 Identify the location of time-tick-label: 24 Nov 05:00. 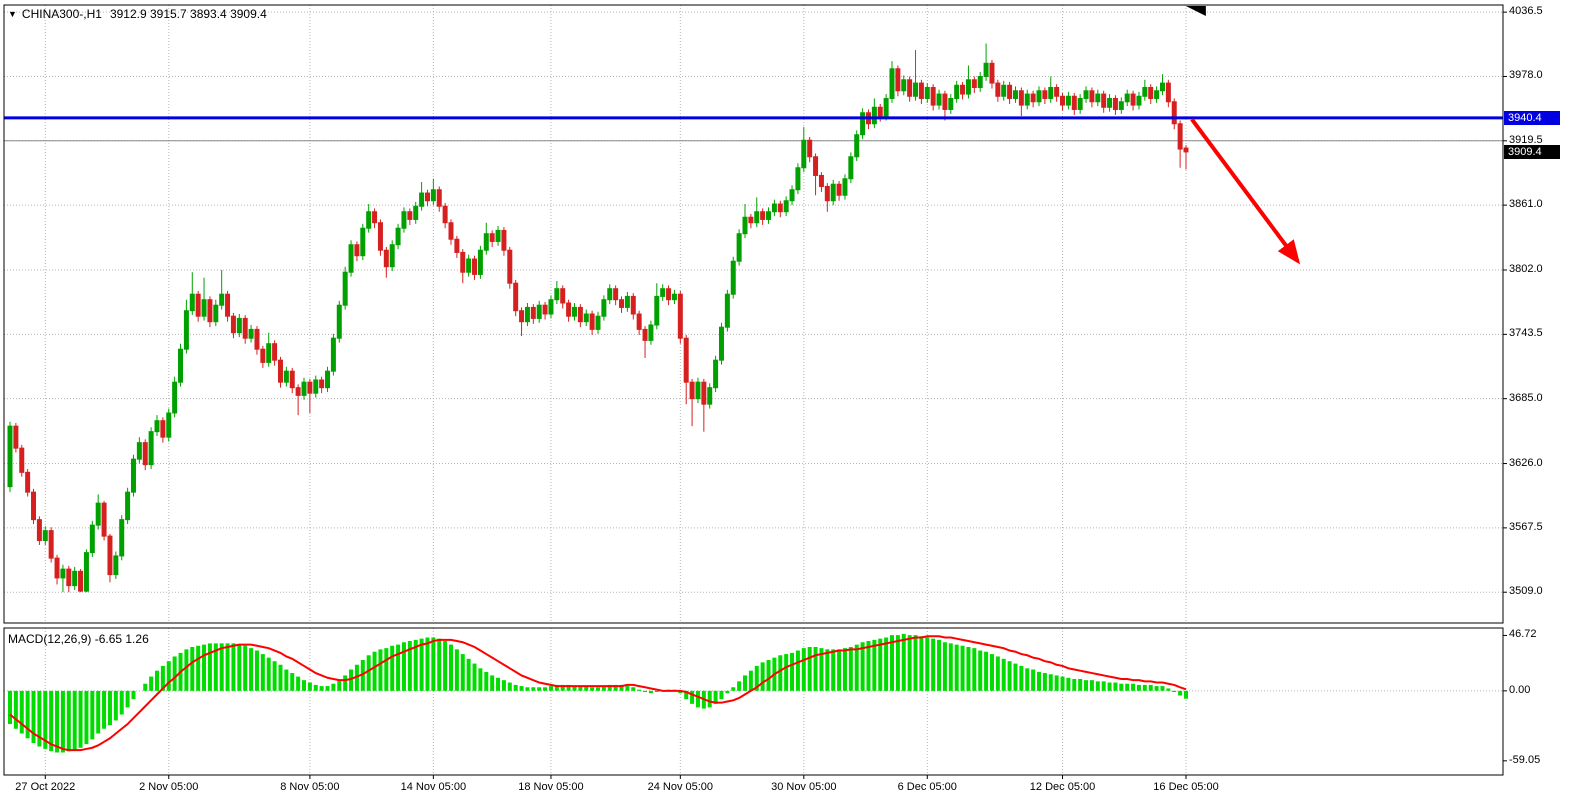
(680, 787).